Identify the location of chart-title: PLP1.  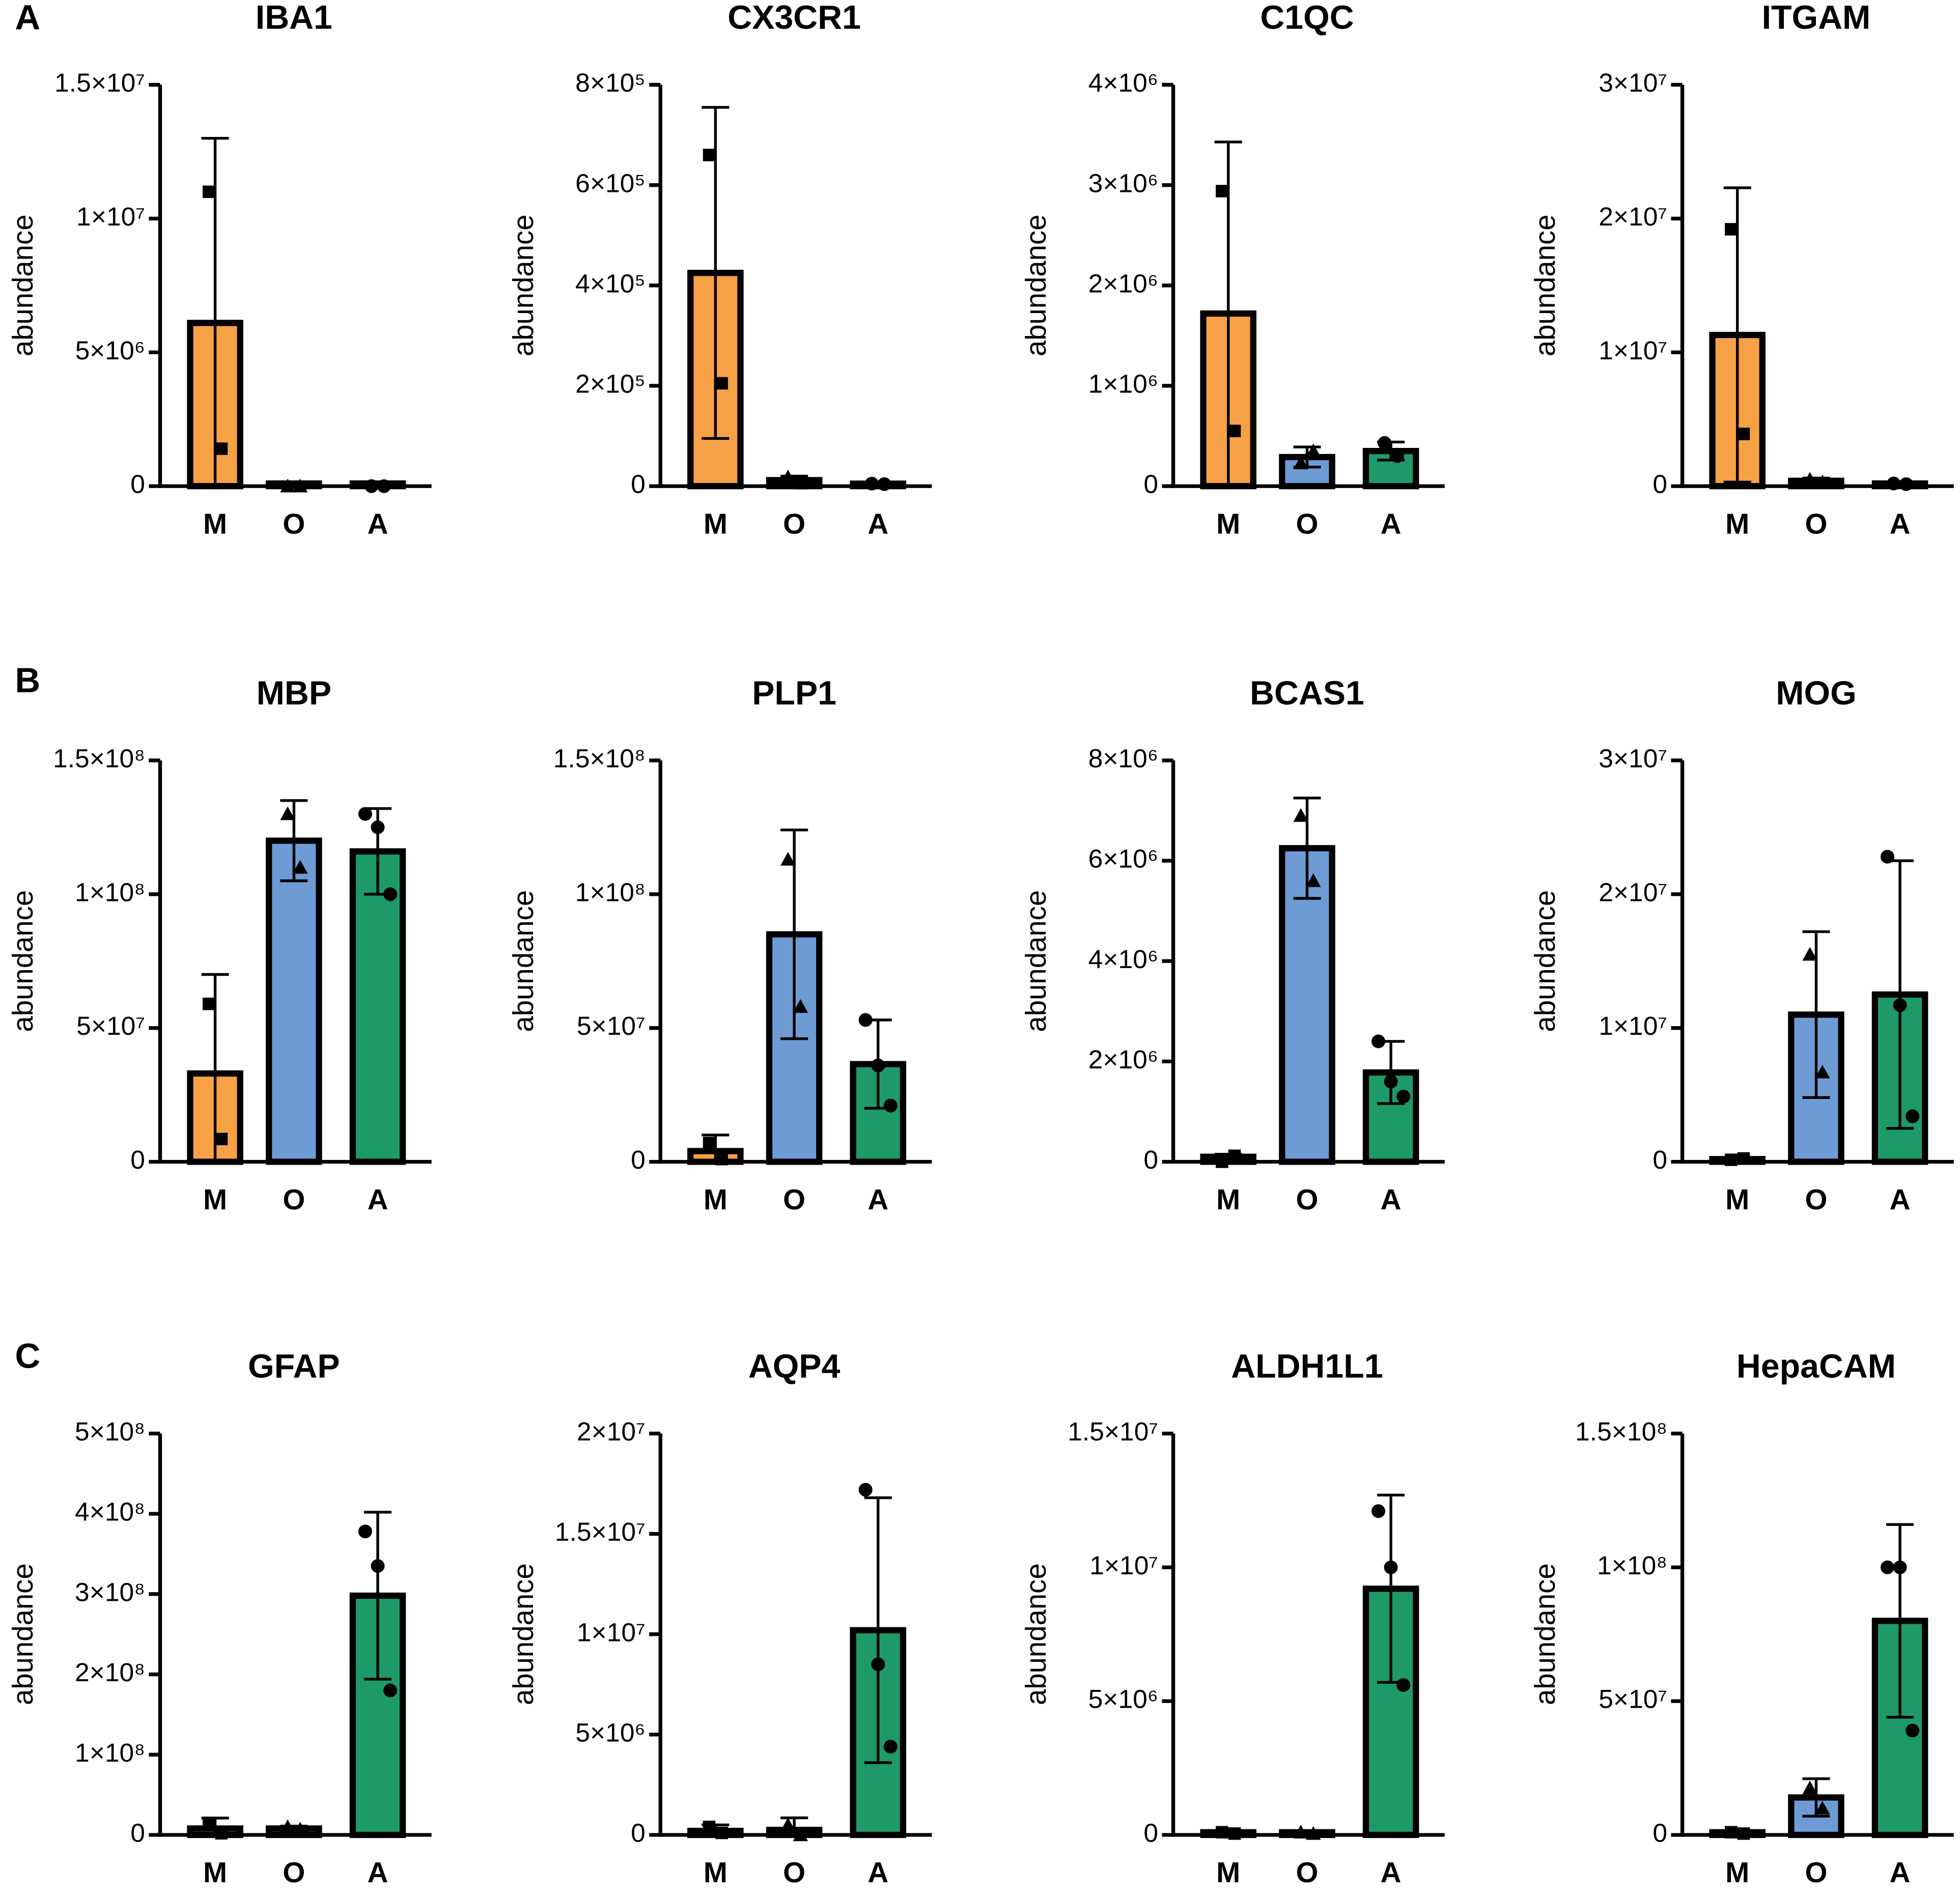
(794, 693).